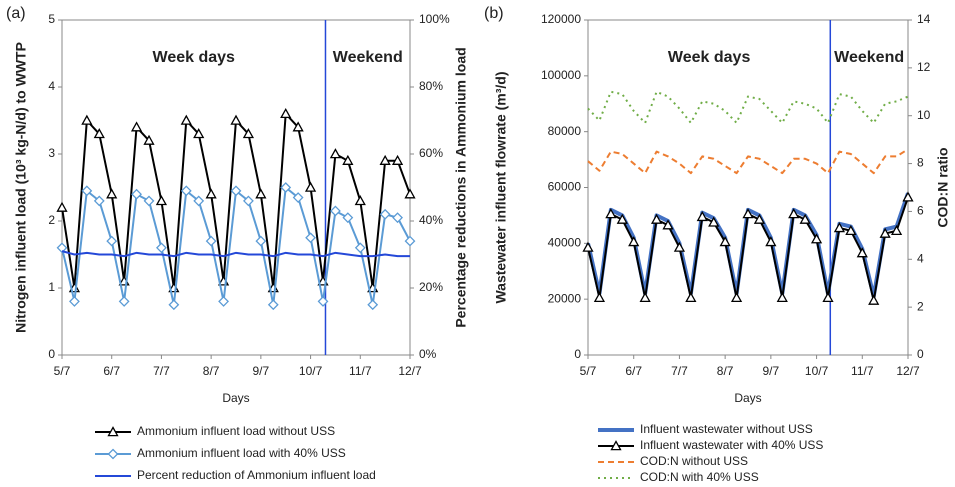 Image resolution: width=955 pixels, height=487 pixels. I want to click on y-tick-label: 60000, so click(565, 187).